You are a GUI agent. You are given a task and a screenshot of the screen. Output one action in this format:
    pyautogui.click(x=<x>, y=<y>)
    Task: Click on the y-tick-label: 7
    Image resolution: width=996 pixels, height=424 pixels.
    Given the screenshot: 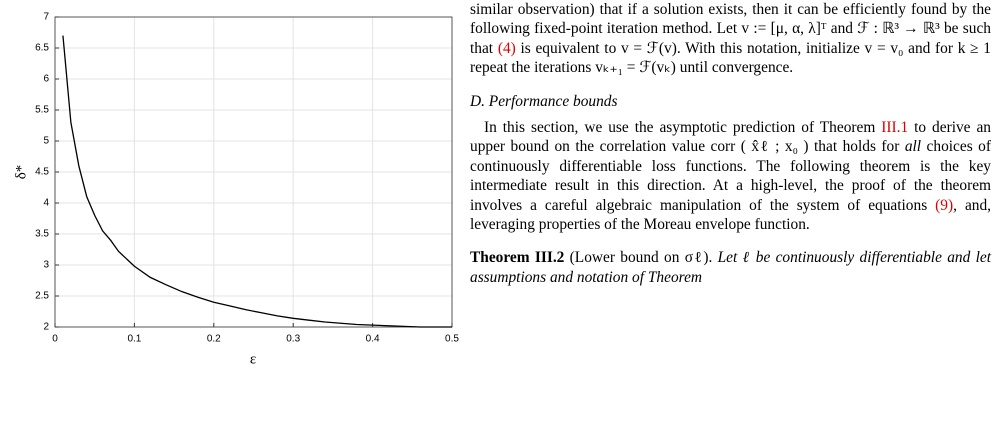 What is the action you would take?
    pyautogui.click(x=46, y=17)
    